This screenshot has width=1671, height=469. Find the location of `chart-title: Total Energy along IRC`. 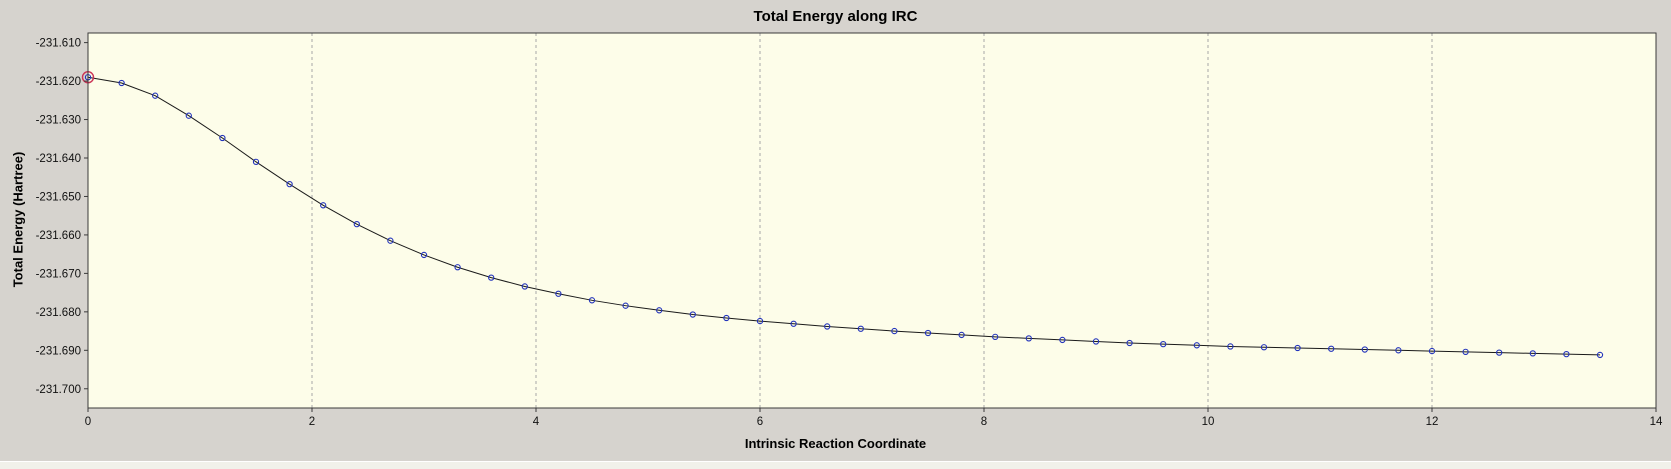

chart-title: Total Energy along IRC is located at coordinates (835, 16).